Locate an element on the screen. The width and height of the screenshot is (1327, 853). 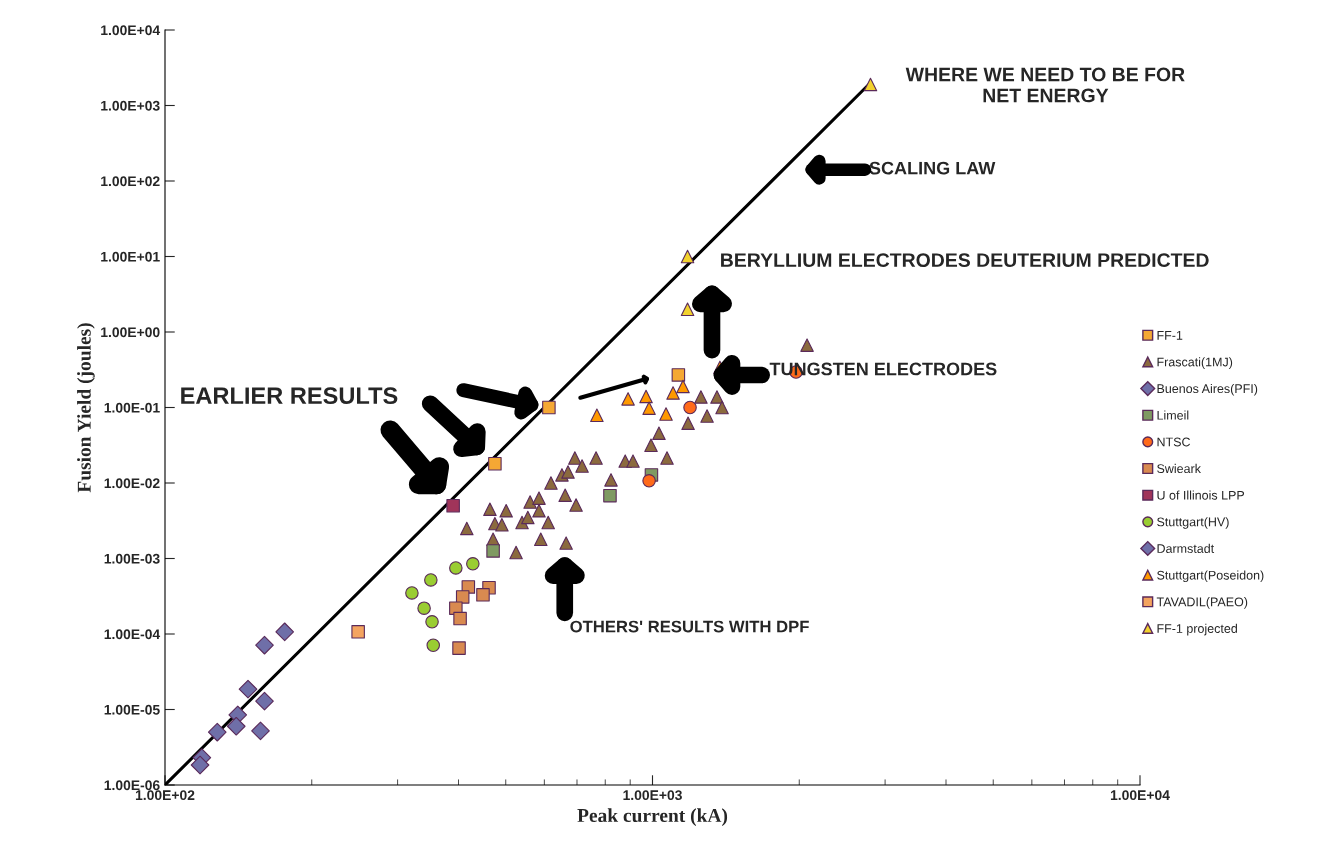
legend-label: U of Illinois LPP is located at coordinates (1201, 495).